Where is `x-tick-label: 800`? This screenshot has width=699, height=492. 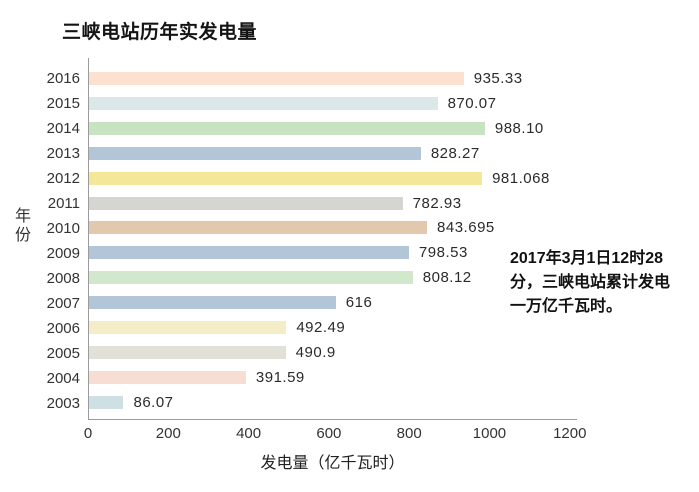 x-tick-label: 800 is located at coordinates (409, 433).